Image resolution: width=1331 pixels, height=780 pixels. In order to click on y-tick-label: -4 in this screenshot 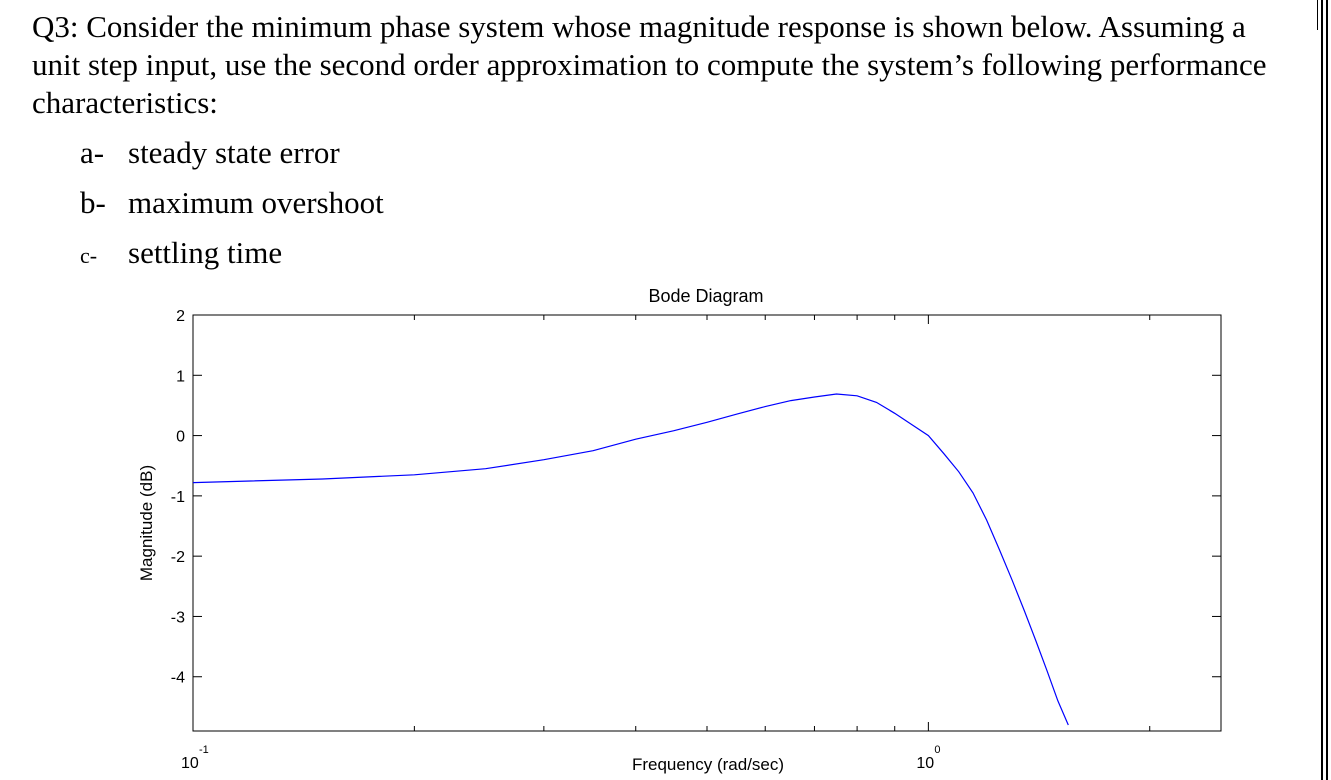, I will do `click(178, 678)`.